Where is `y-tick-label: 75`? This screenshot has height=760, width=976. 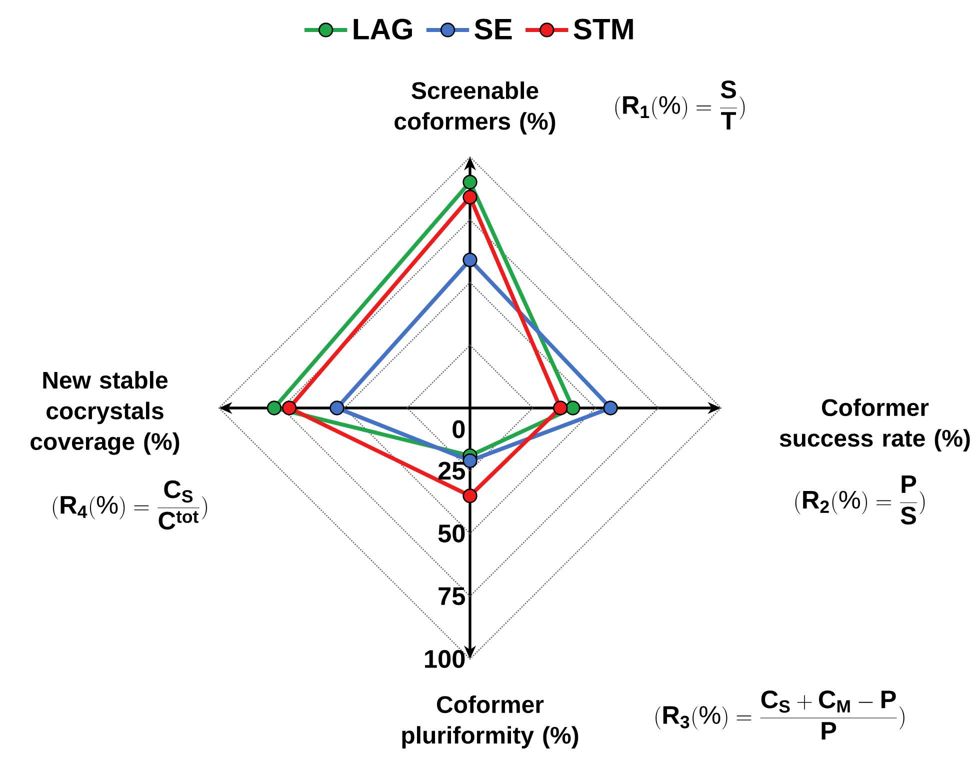
y-tick-label: 75 is located at coordinates (452, 596).